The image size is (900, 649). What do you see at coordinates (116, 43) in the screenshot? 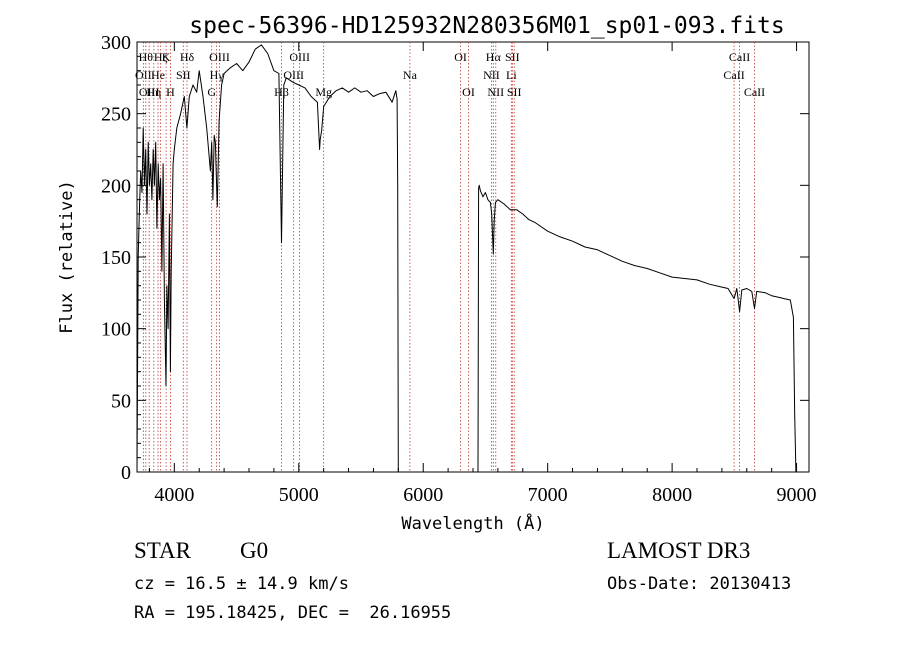
I see `y-tick-label: 300` at bounding box center [116, 43].